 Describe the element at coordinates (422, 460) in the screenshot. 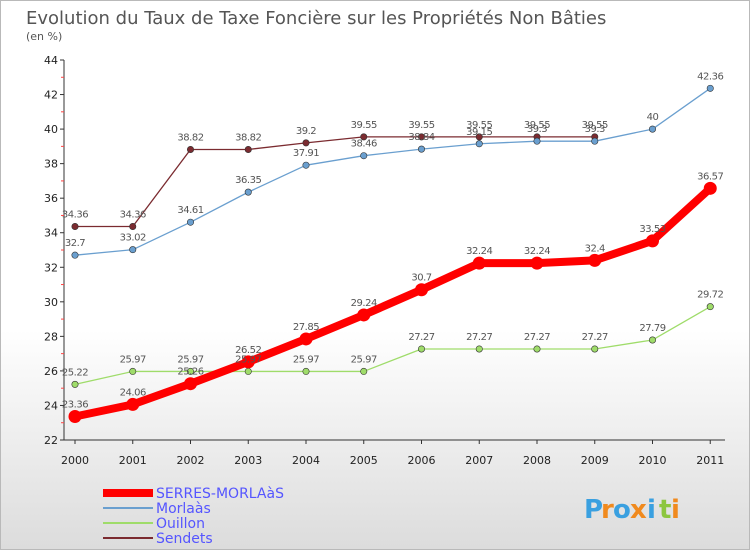

I see `x-tick-label: 2006` at that location.